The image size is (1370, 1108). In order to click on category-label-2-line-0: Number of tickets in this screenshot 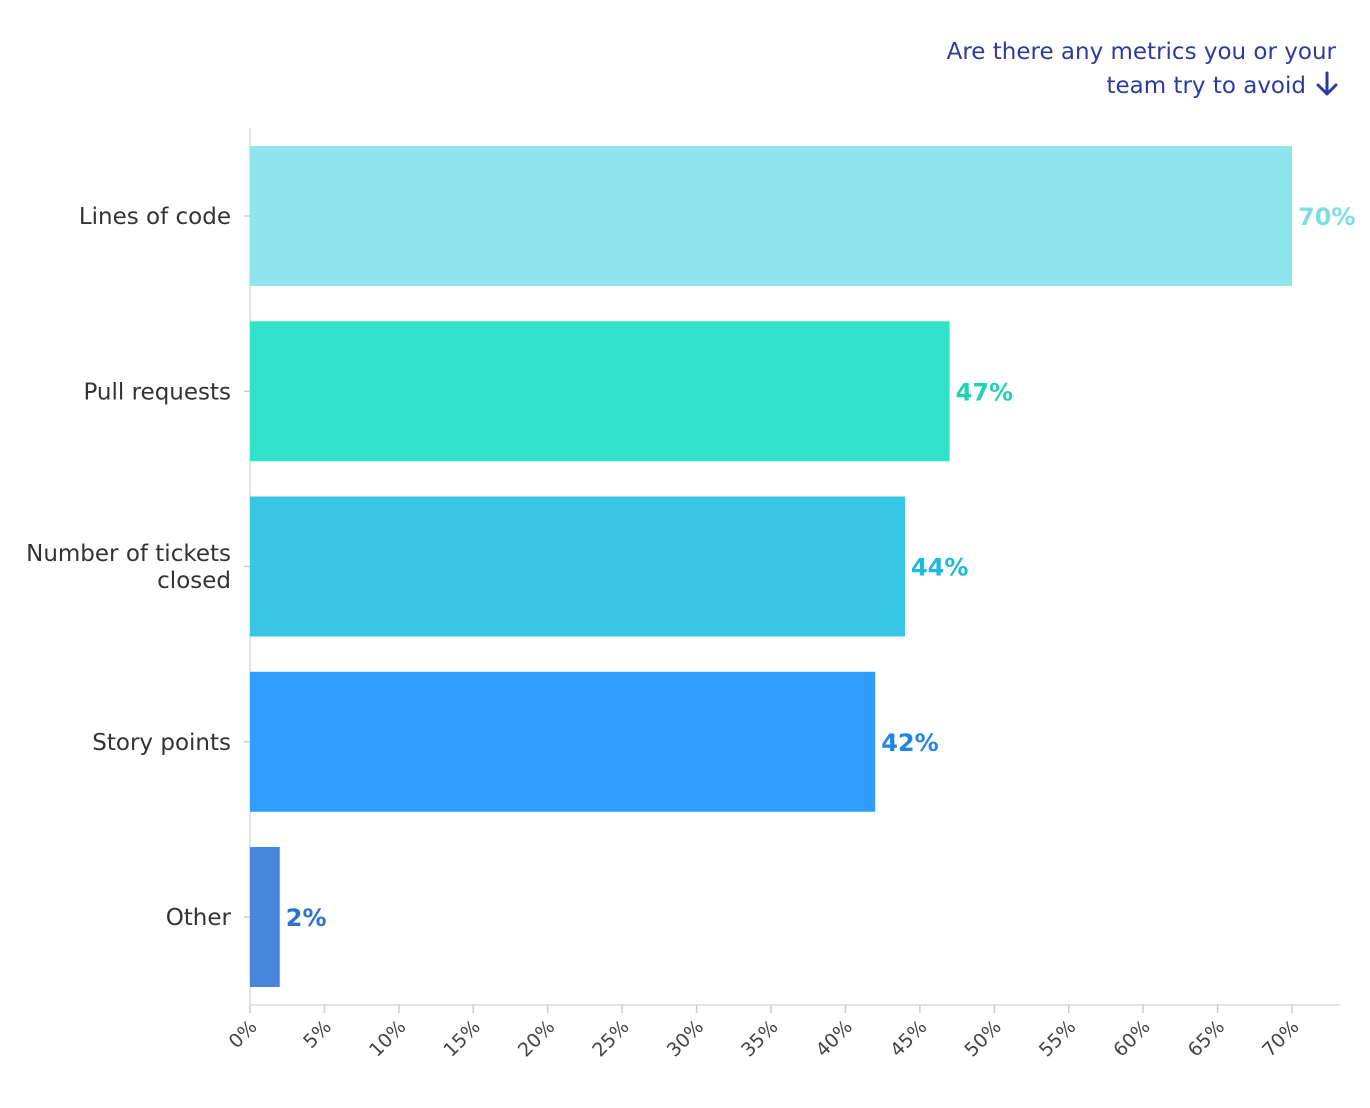, I will do `click(128, 554)`.